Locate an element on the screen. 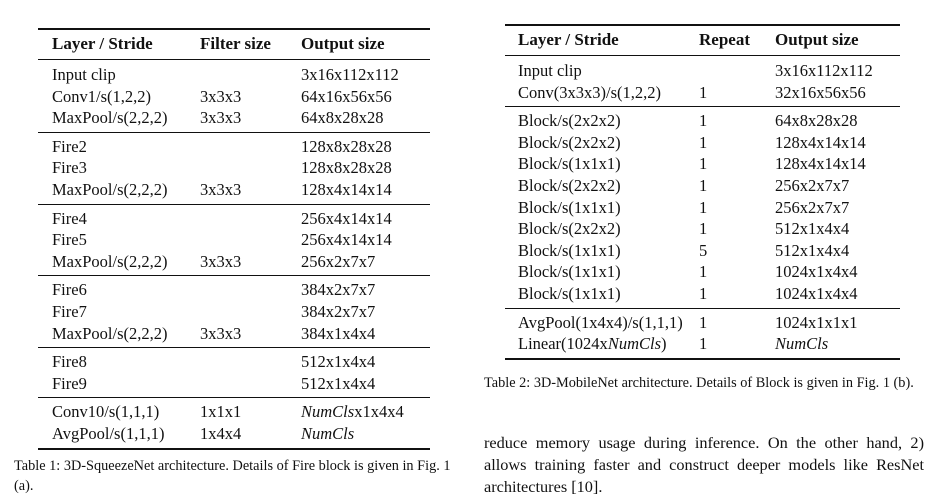  column-header: Repeat is located at coordinates (724, 39).